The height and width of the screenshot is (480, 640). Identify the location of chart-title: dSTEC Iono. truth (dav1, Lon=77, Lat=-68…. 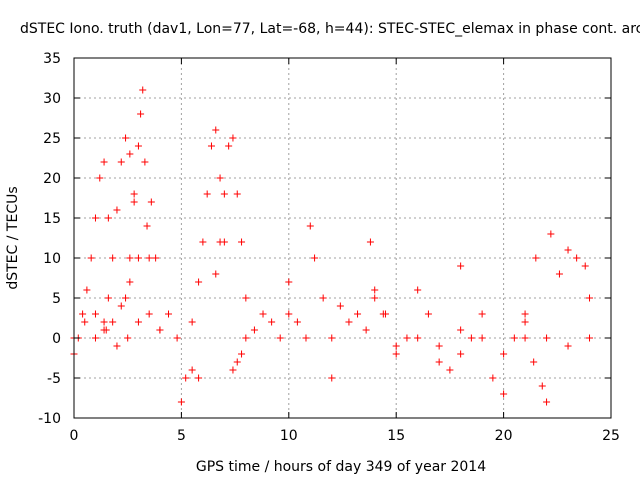
(330, 29).